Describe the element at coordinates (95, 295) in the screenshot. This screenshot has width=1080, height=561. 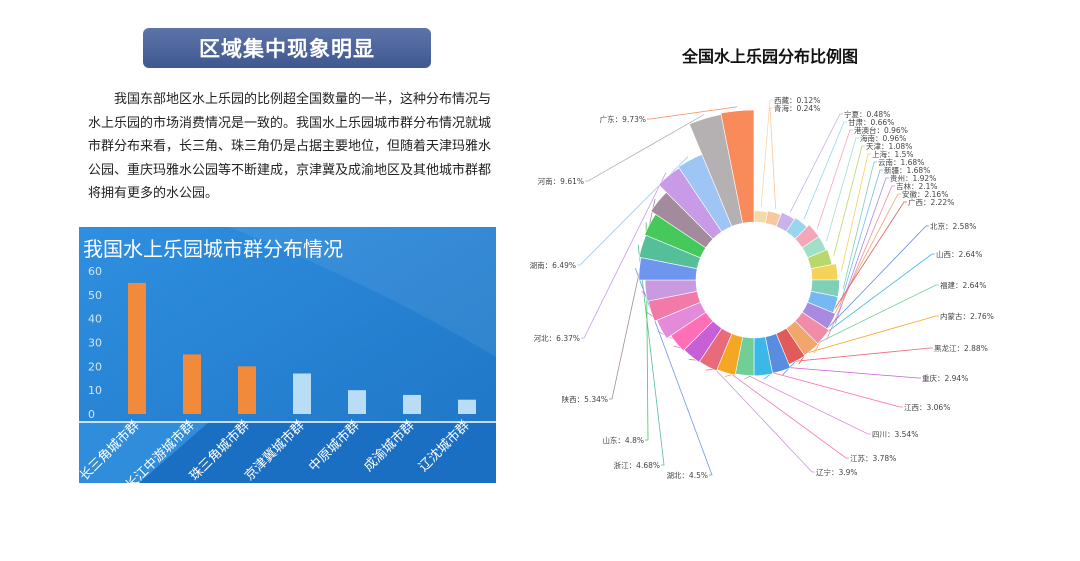
I see `bar-y-tick: 50` at that location.